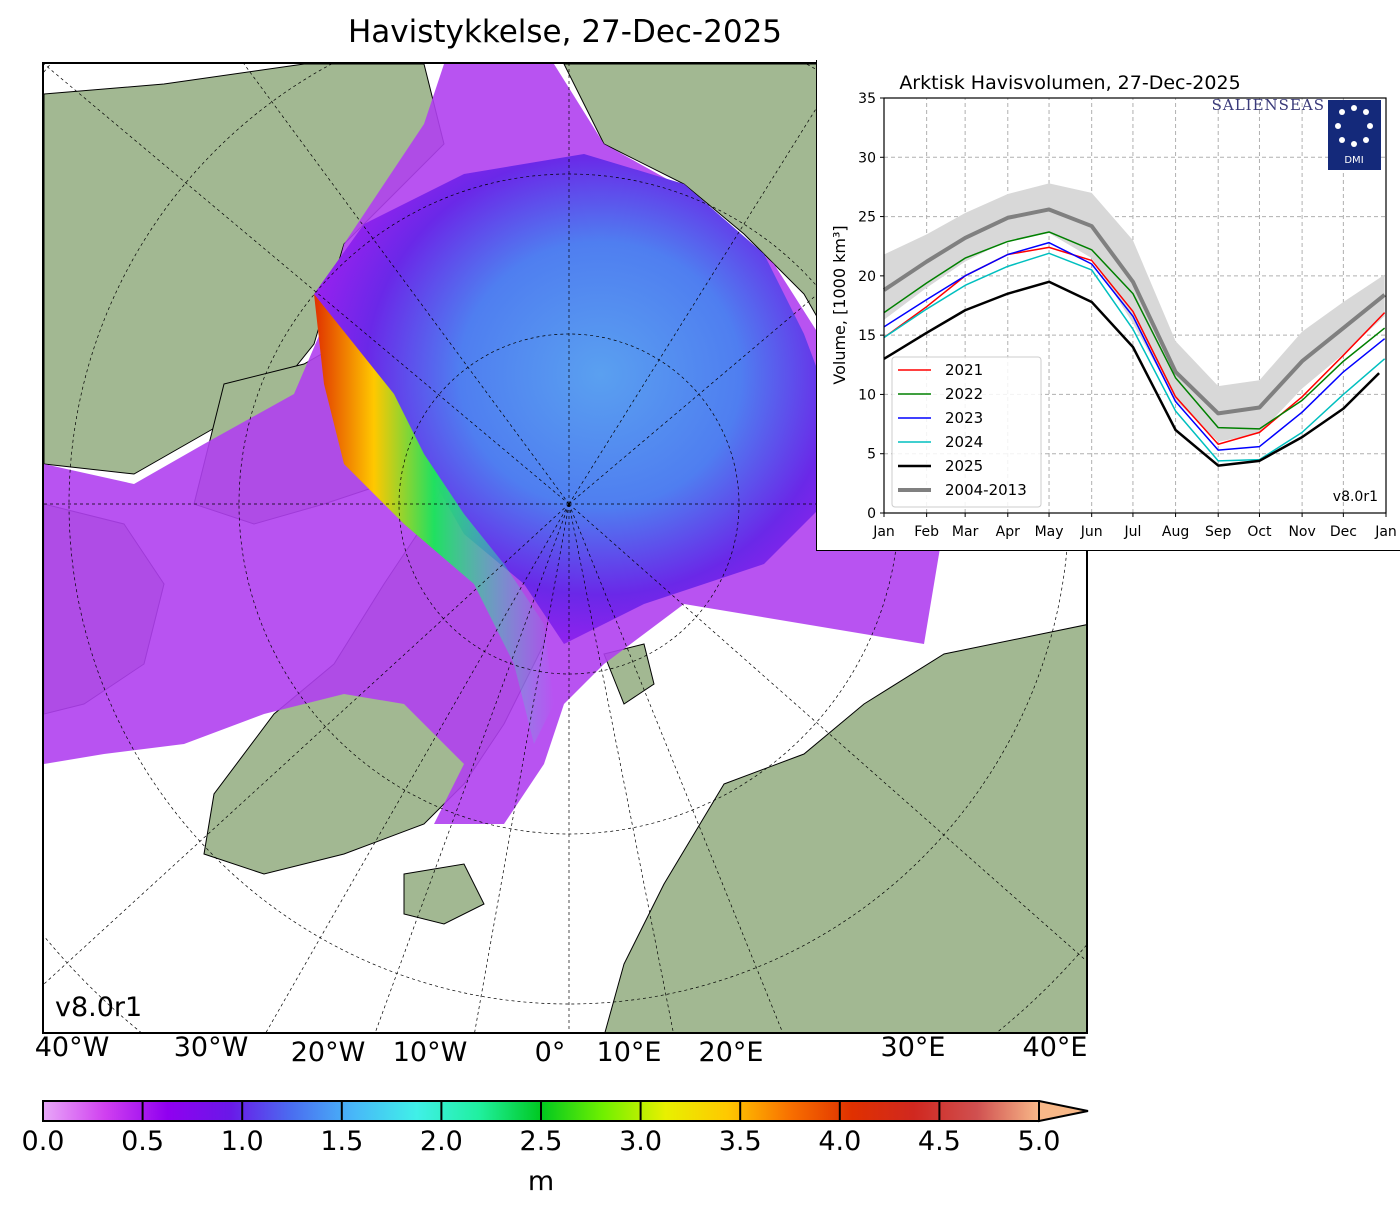 Image resolution: width=1400 pixels, height=1213 pixels. Describe the element at coordinates (1049, 532) in the screenshot. I see `x-tick-label: May` at that location.